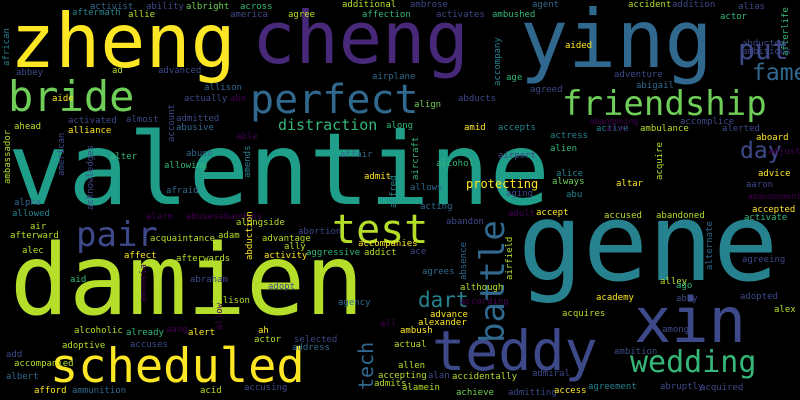 Image resolution: width=800 pixels, height=400 pixels. What do you see at coordinates (316, 340) in the screenshot?
I see `word: selected` at bounding box center [316, 340].